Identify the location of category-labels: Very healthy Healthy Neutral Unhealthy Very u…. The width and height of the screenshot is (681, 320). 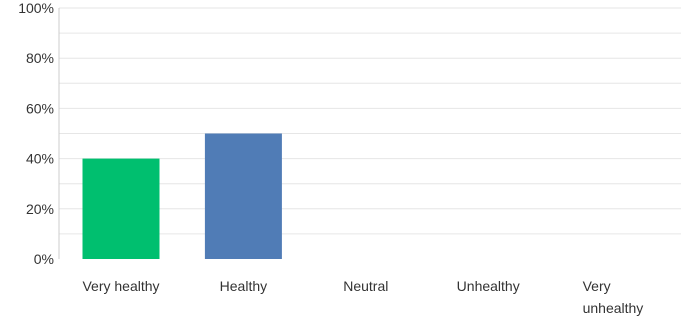
(362, 297).